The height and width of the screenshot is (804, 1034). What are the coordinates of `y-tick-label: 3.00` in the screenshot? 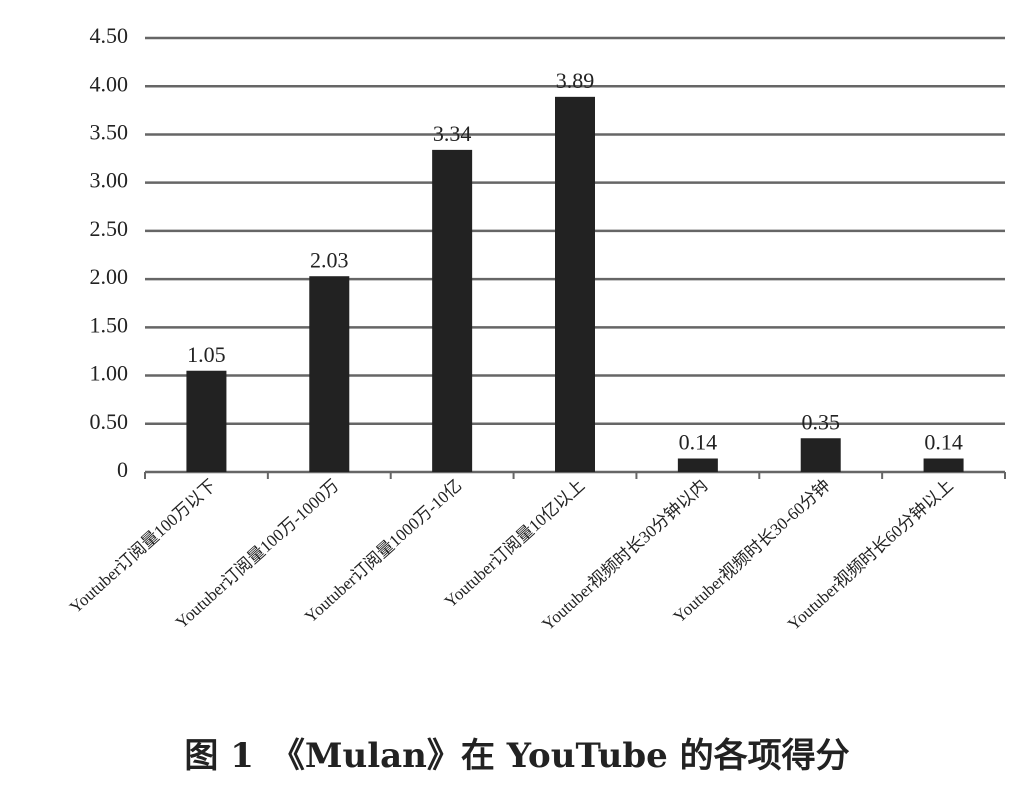 It's located at (109, 180).